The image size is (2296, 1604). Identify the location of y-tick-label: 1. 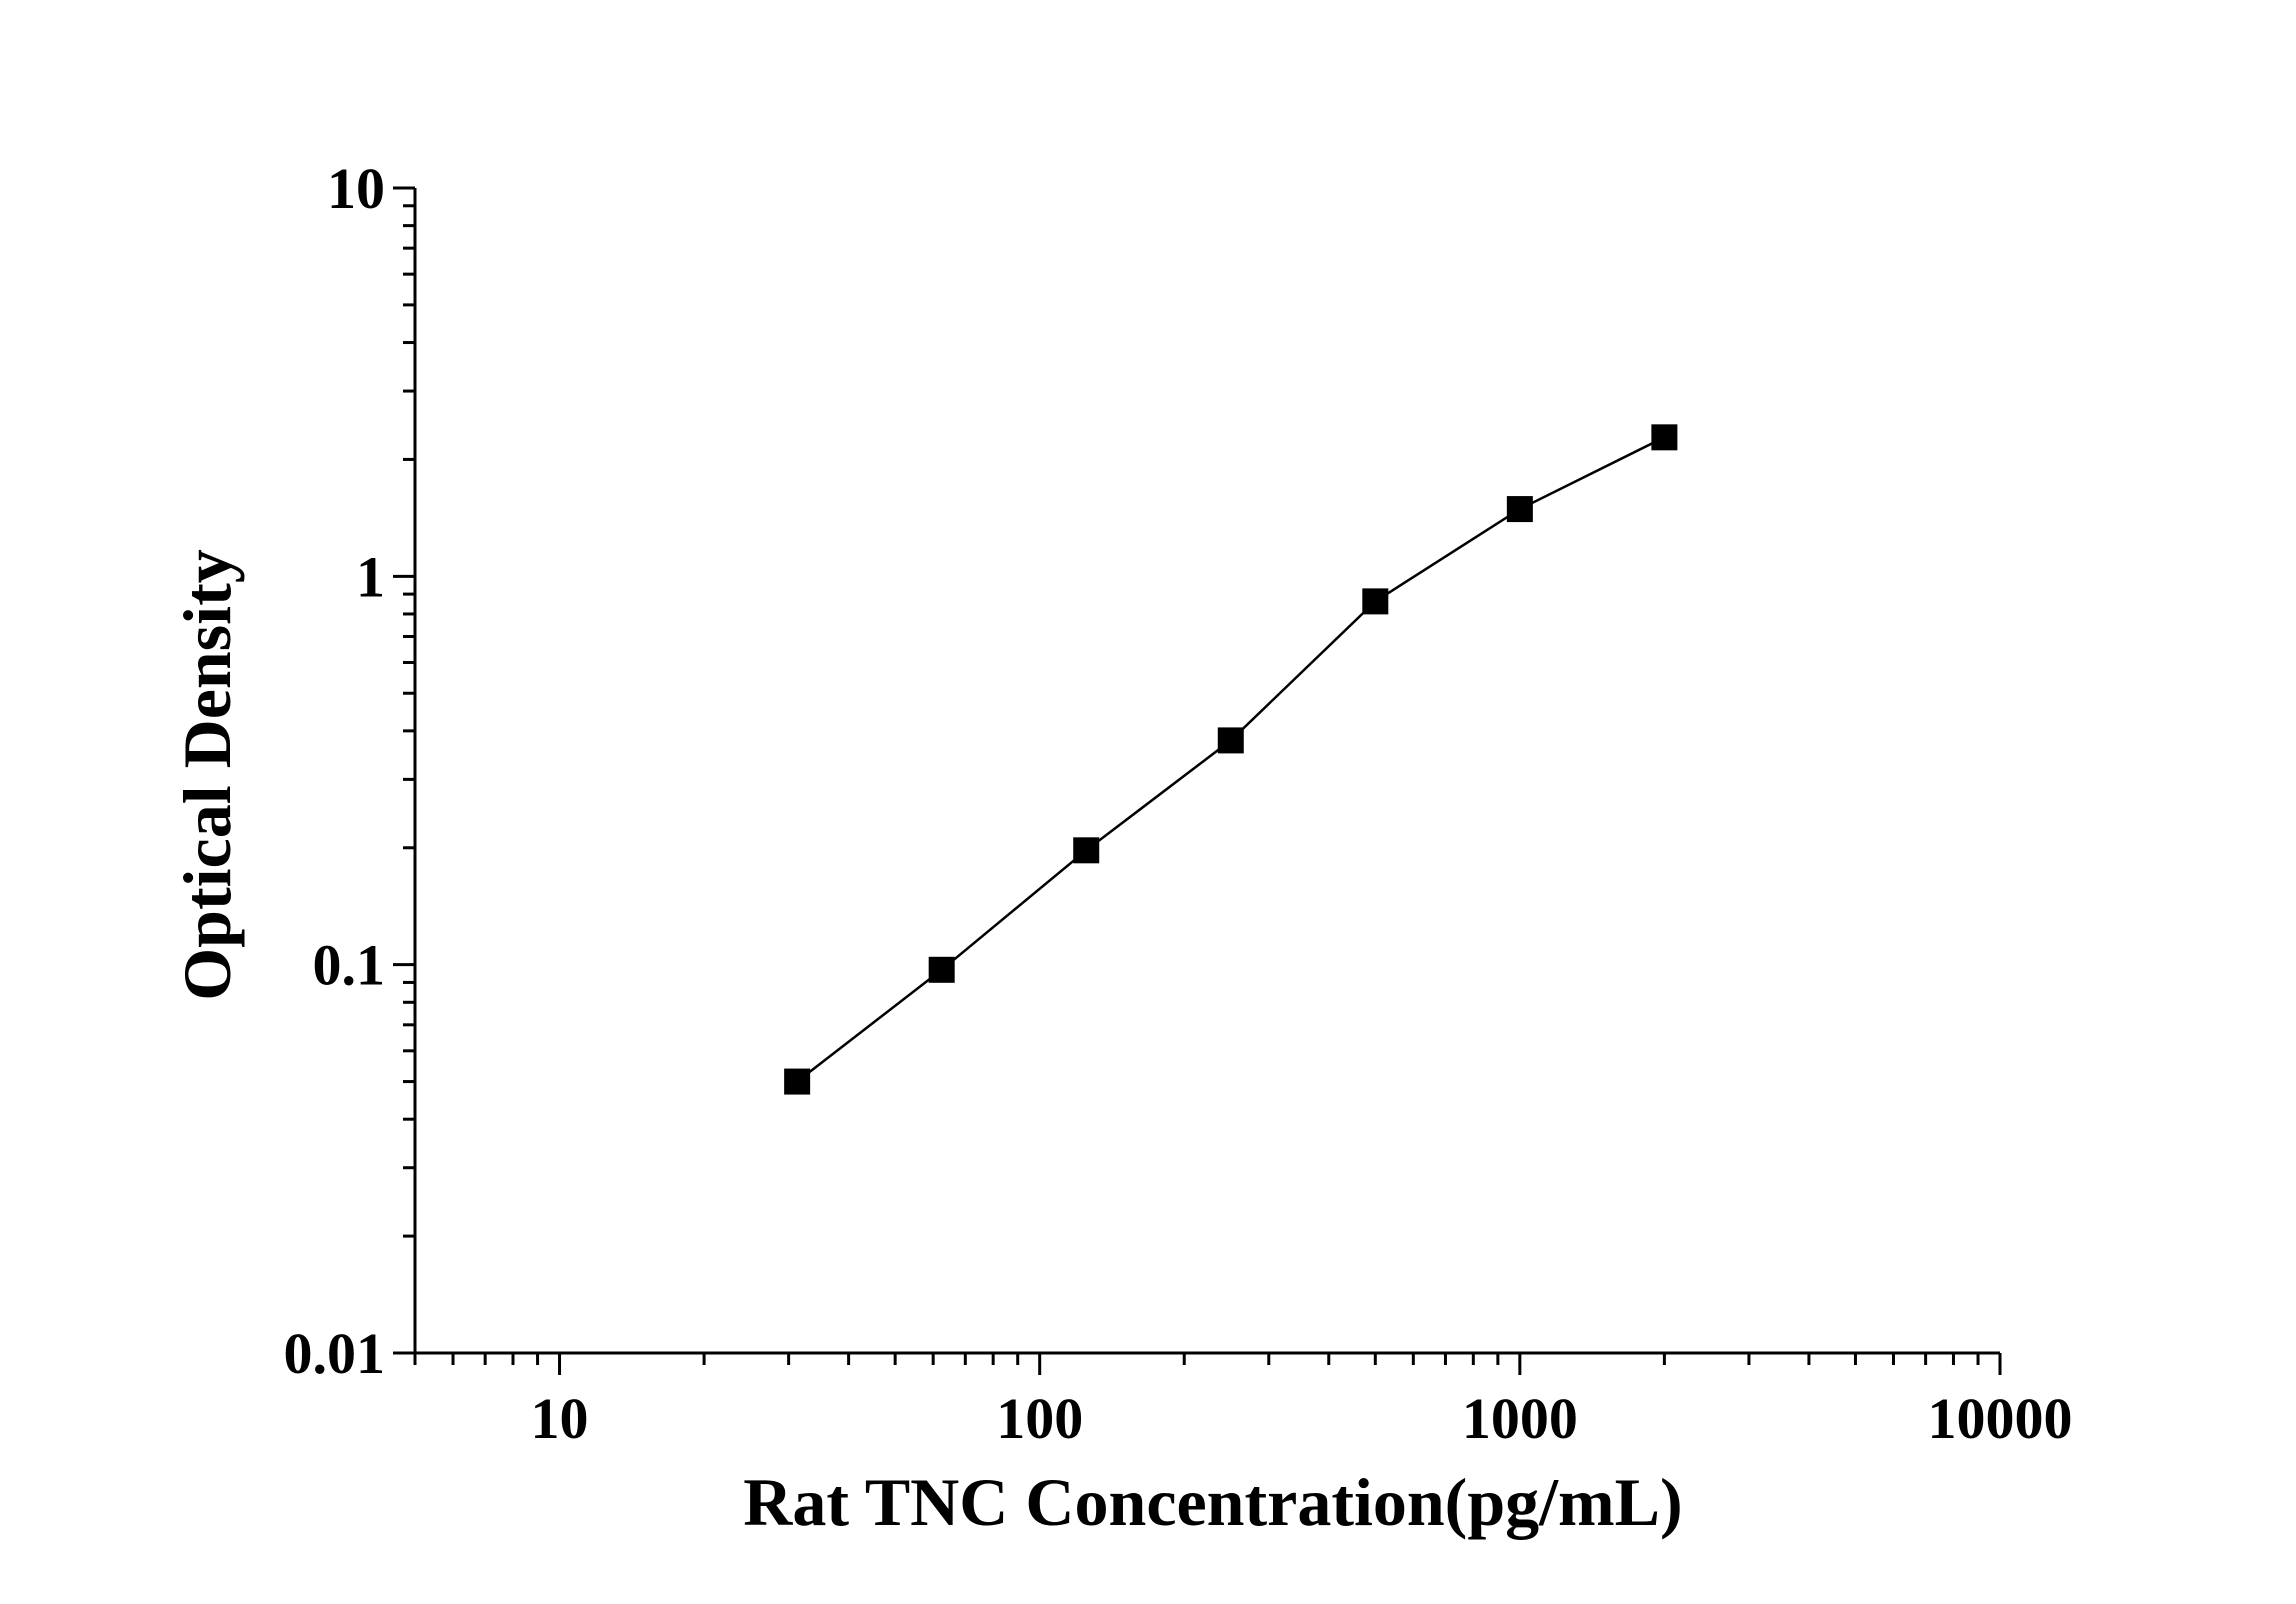
(370, 576).